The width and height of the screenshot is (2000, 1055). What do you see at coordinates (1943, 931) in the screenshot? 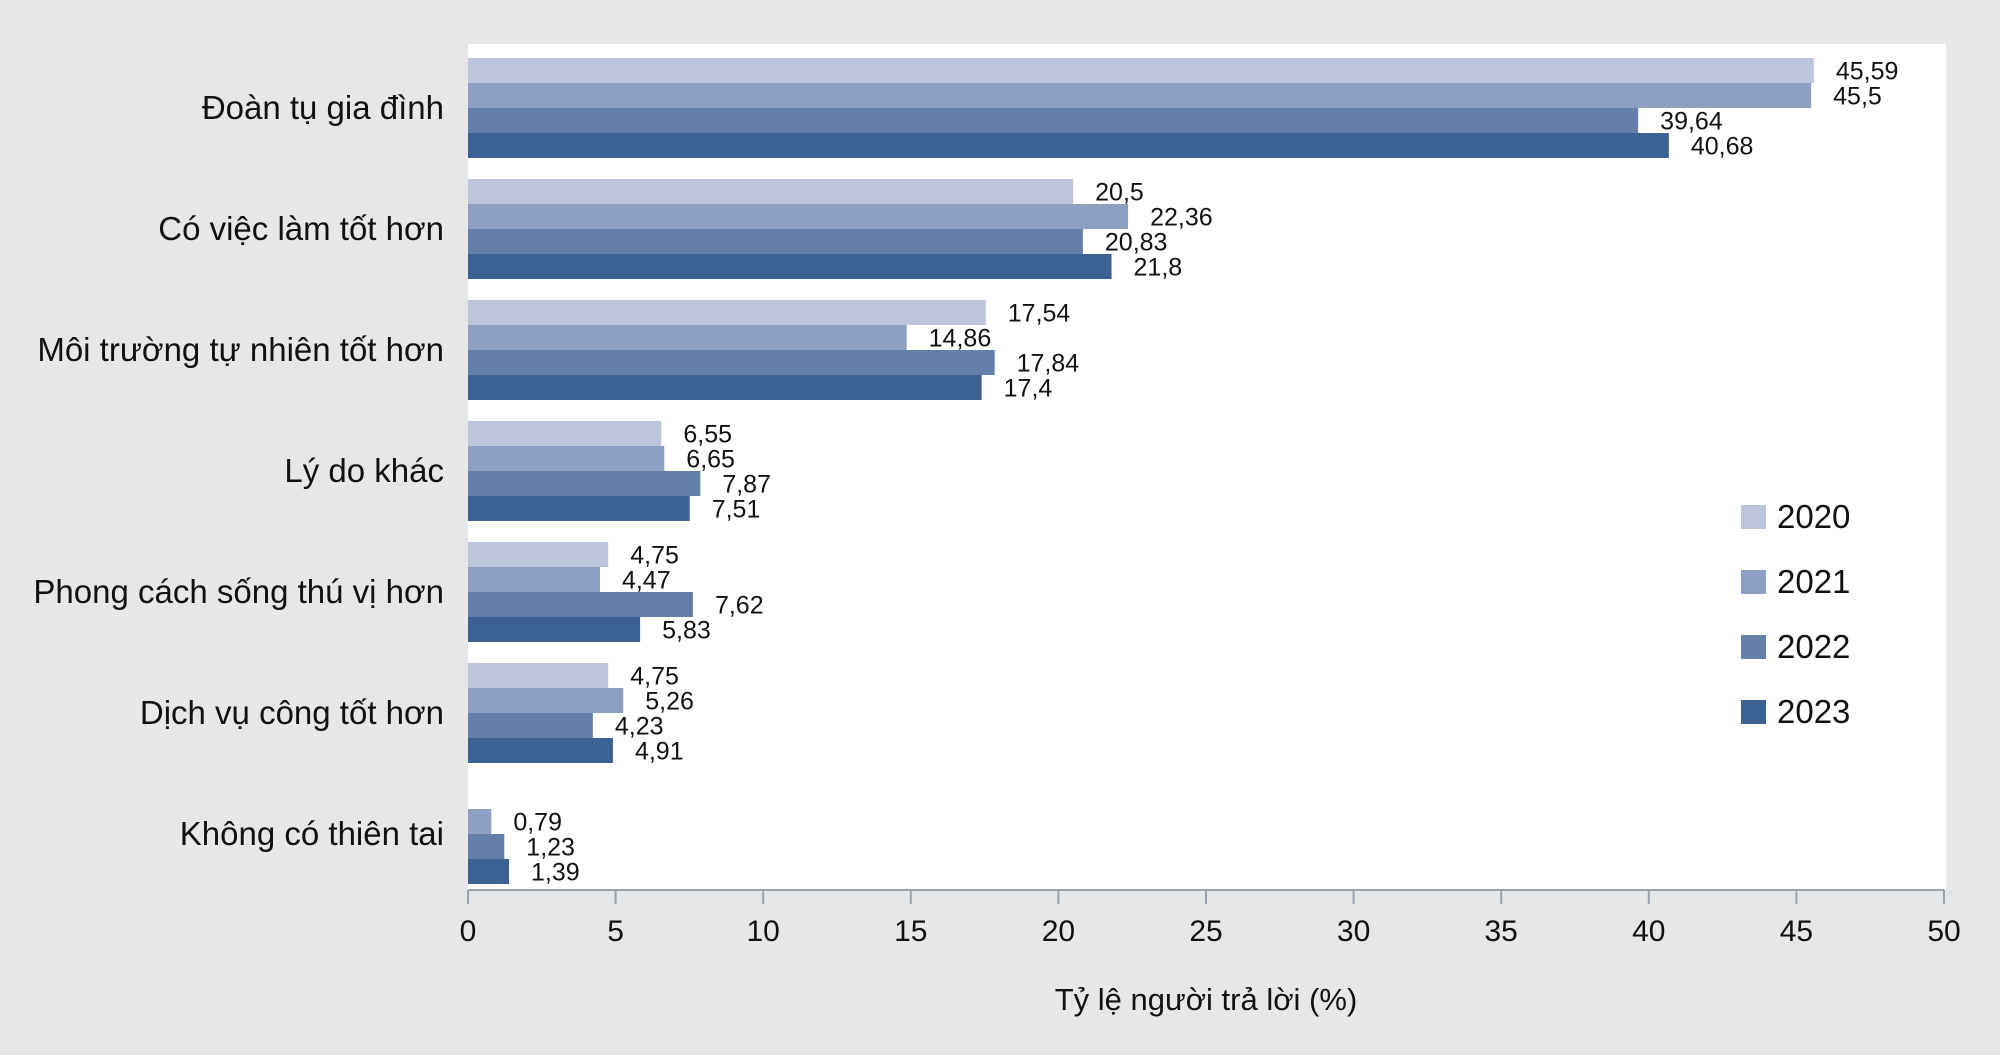
I see `x-tick-label: 50` at bounding box center [1943, 931].